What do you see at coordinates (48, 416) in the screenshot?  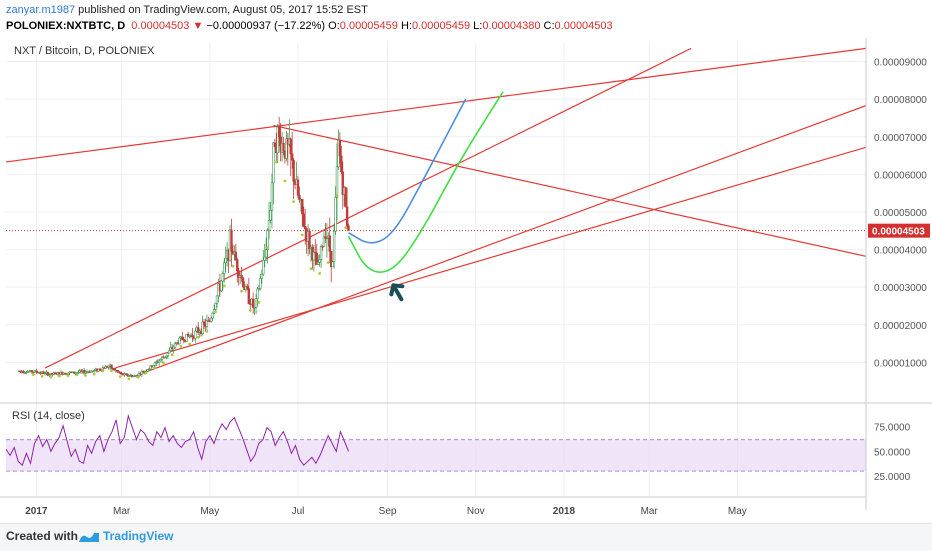 I see `rsi-title: RSI (14, close)` at bounding box center [48, 416].